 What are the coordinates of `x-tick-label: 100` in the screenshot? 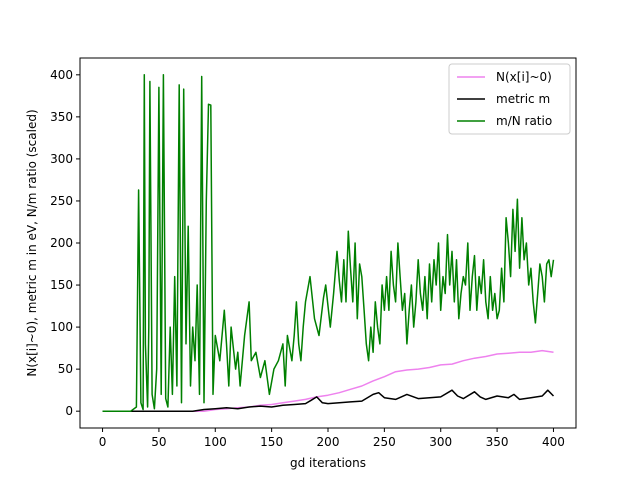 It's located at (215, 442).